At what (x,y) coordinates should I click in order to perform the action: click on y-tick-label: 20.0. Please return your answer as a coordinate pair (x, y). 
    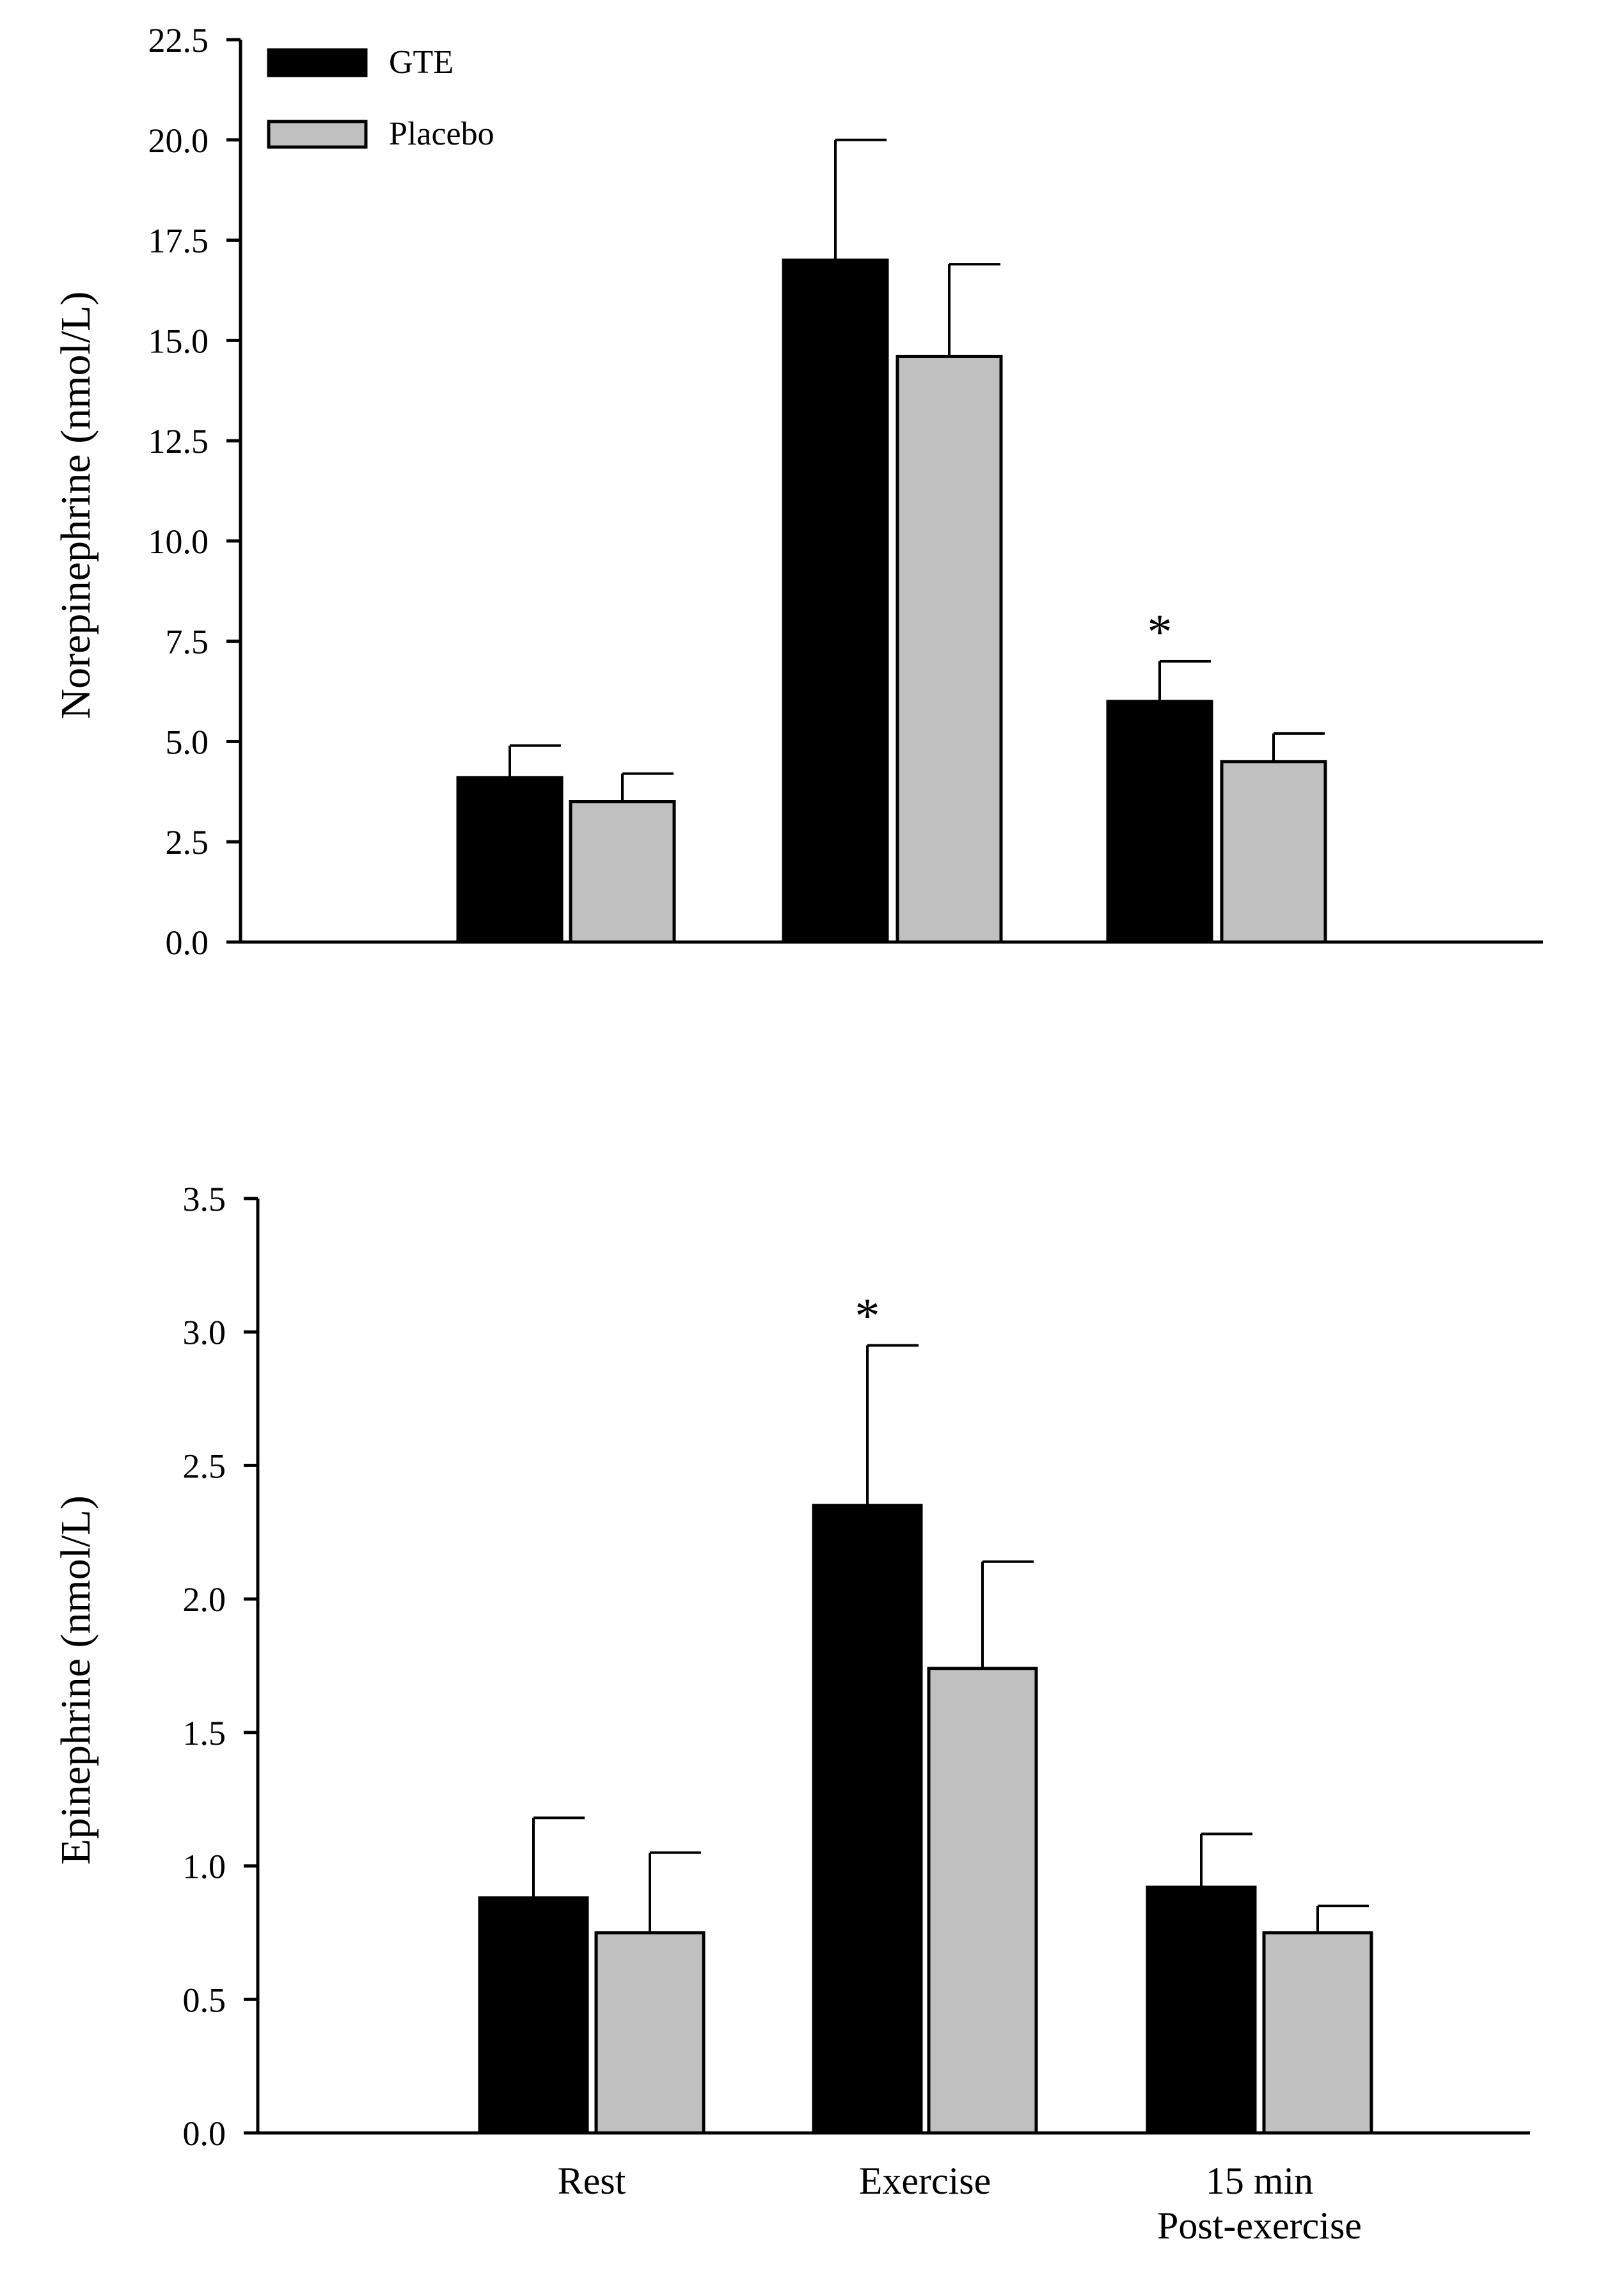
    Looking at the image, I should click on (178, 141).